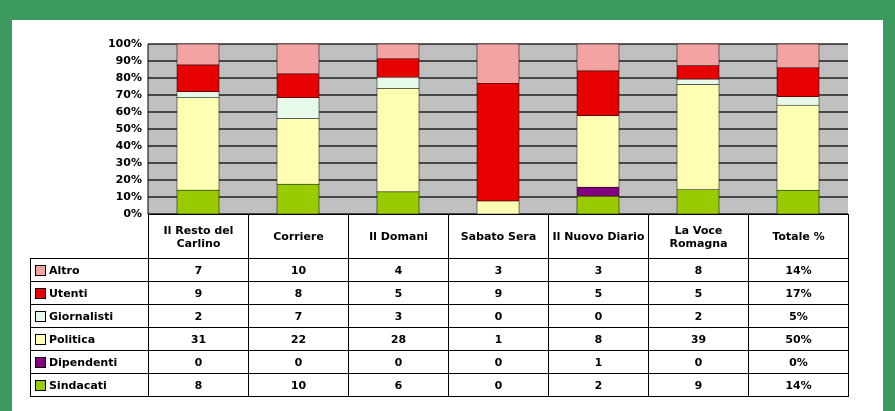 The height and width of the screenshot is (411, 895). What do you see at coordinates (72, 339) in the screenshot?
I see `legend-label: Politica` at bounding box center [72, 339].